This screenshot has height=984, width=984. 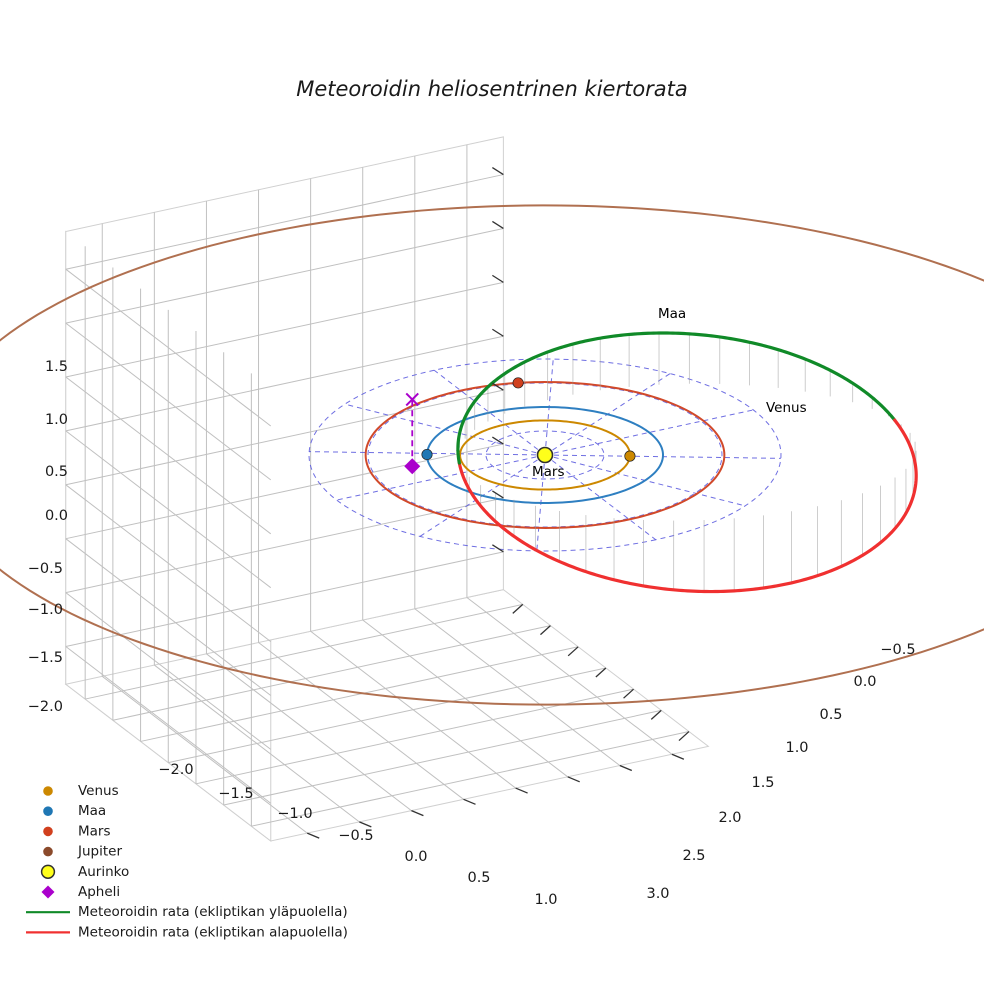 What do you see at coordinates (56, 516) in the screenshot?
I see `axis-tick-label-z: 0.0` at bounding box center [56, 516].